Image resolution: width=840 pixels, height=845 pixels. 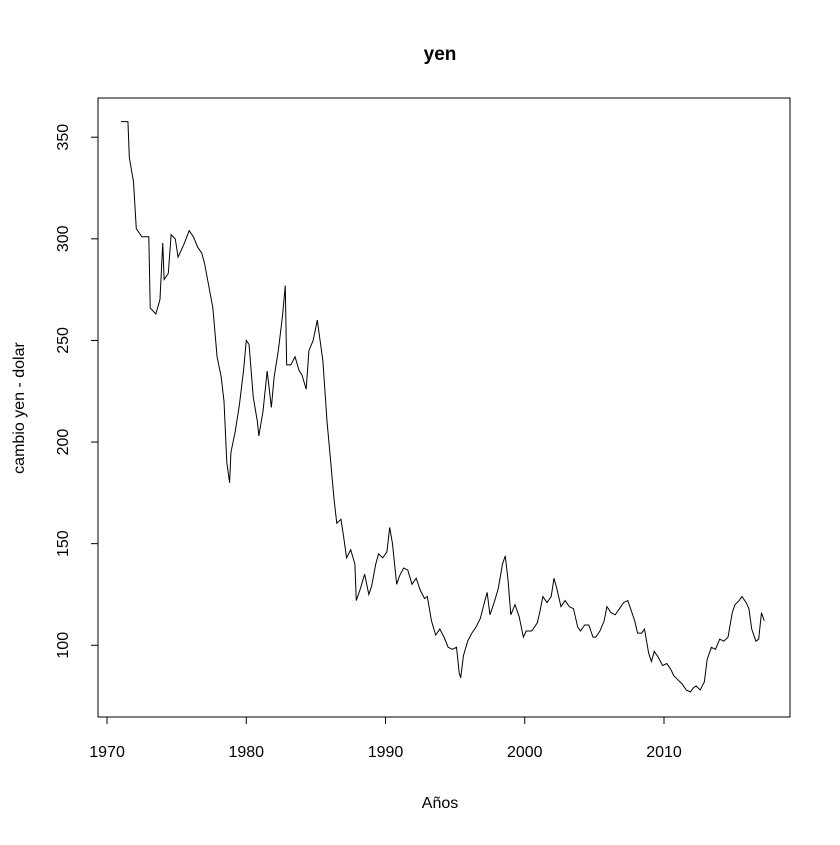 What do you see at coordinates (386, 752) in the screenshot?
I see `x-tick-label: 1990` at bounding box center [386, 752].